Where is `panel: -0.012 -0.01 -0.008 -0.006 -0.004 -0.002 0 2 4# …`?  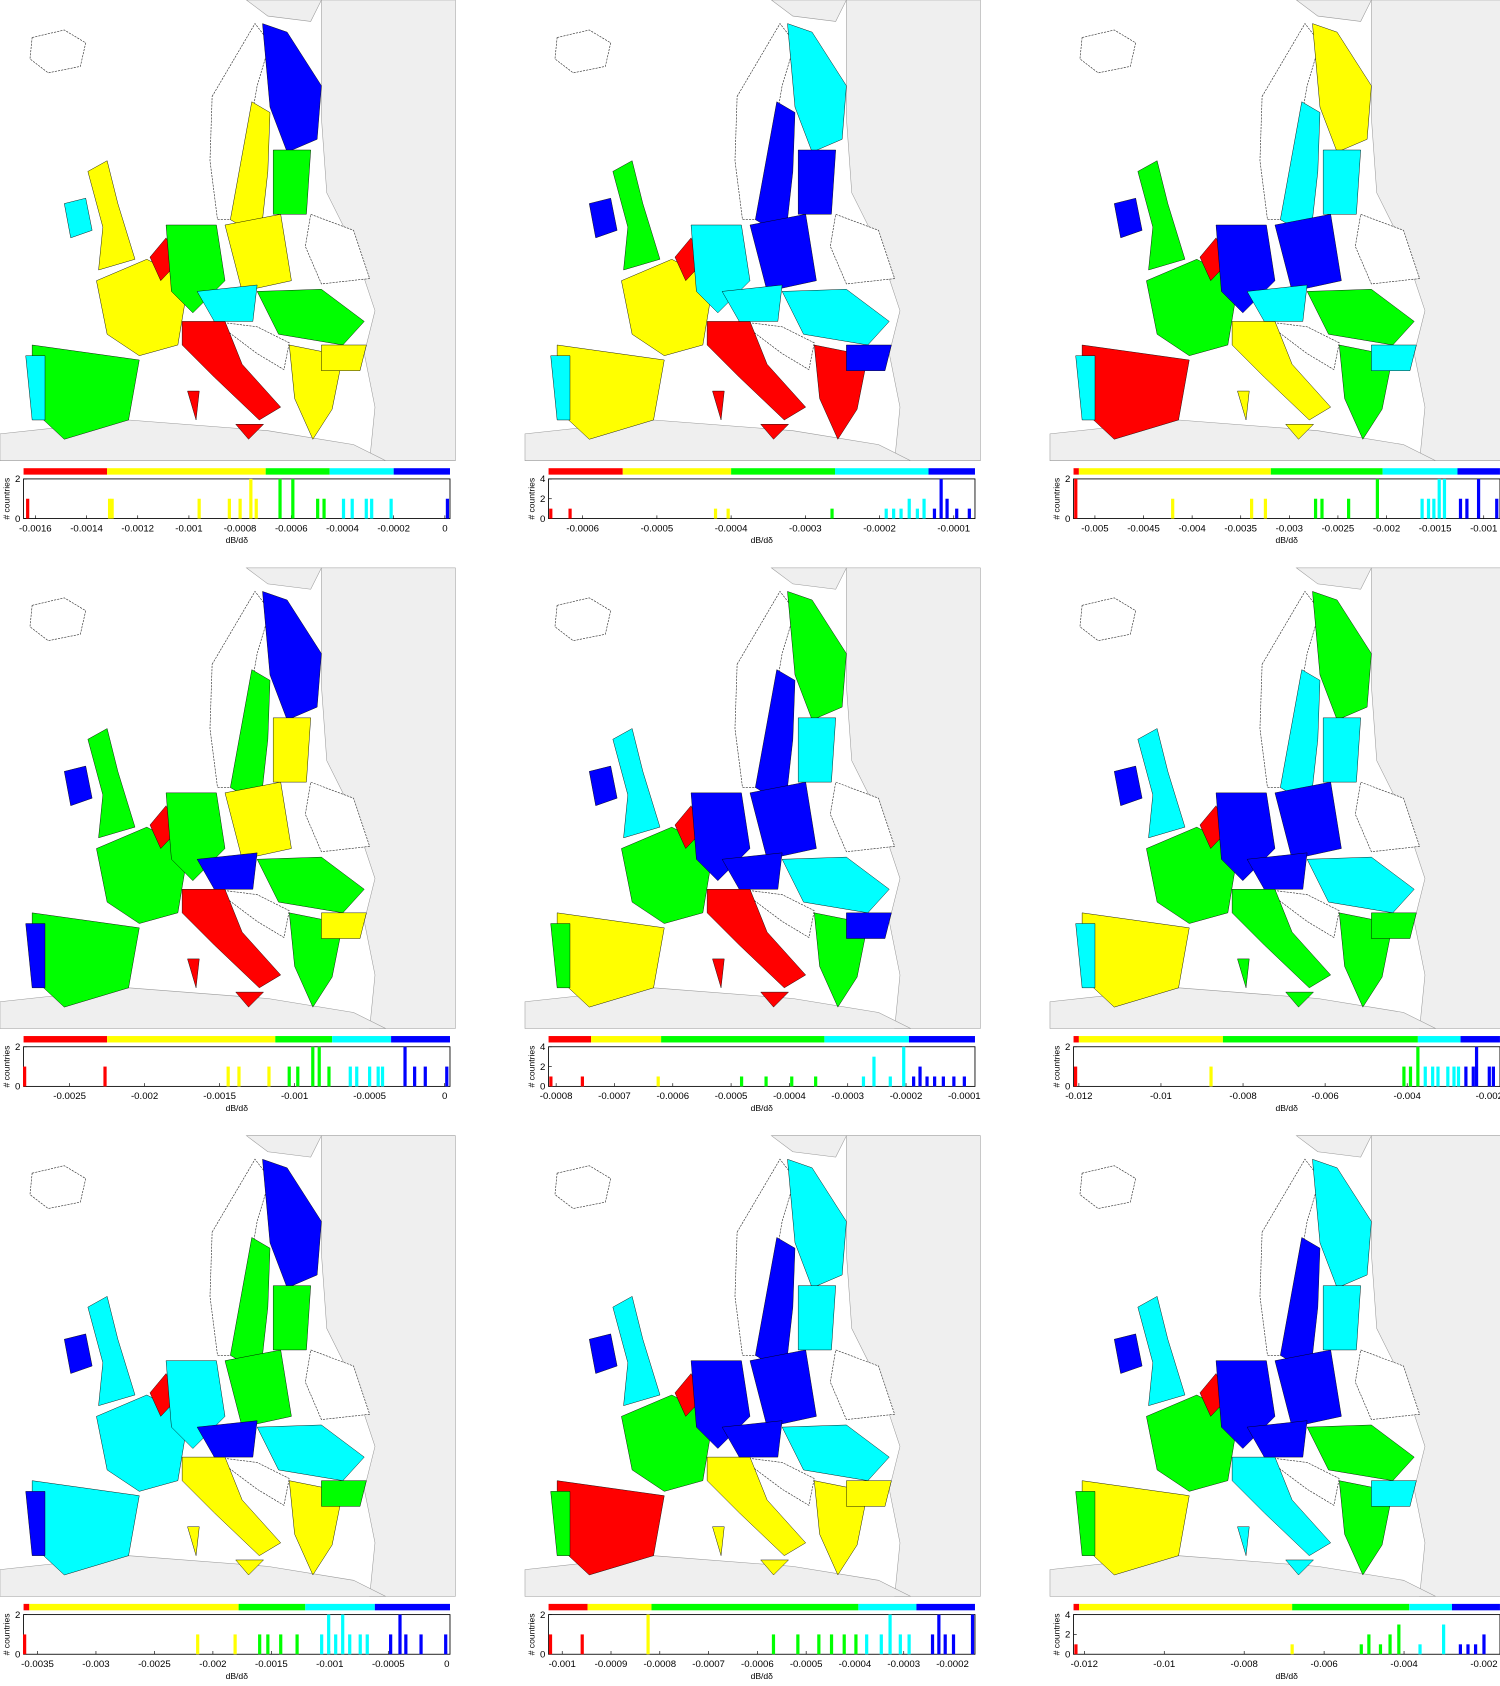 panel: -0.012 -0.01 -0.008 -0.006 -0.004 -0.002 0 2 4# … is located at coordinates (1274, 1408).